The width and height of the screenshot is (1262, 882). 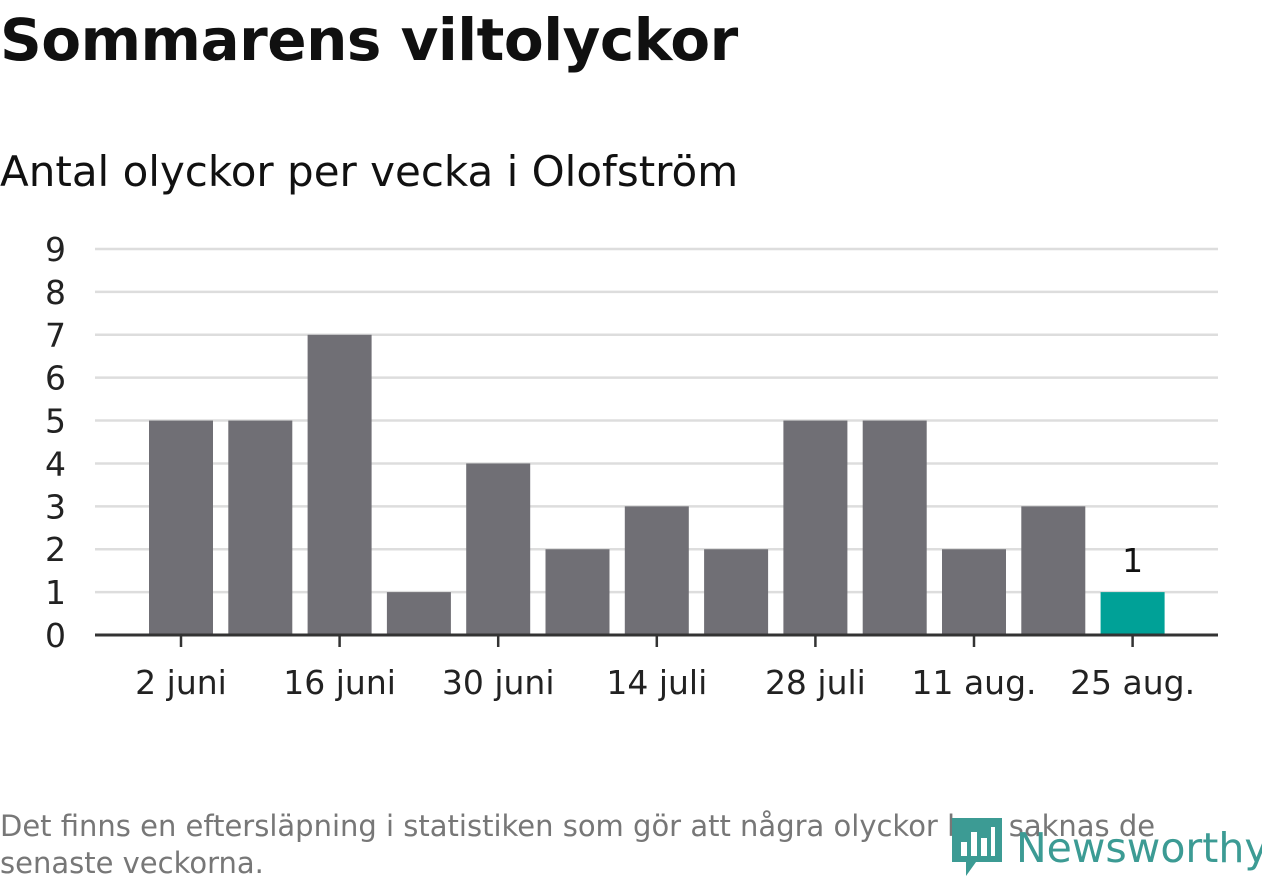 I want to click on bar-data-label: 1, so click(x=1132, y=560).